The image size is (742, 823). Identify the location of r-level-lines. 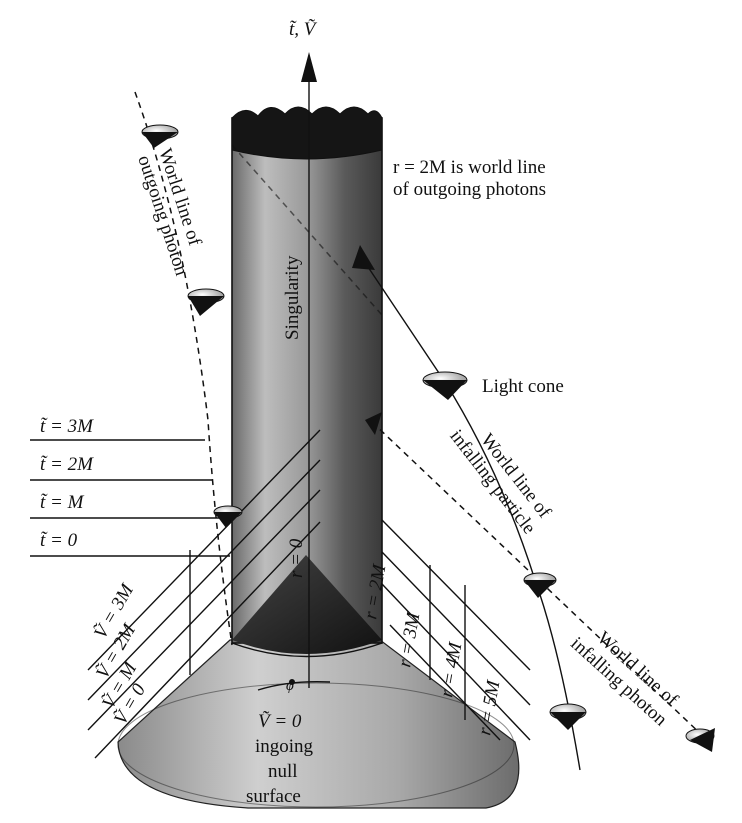
(456, 630).